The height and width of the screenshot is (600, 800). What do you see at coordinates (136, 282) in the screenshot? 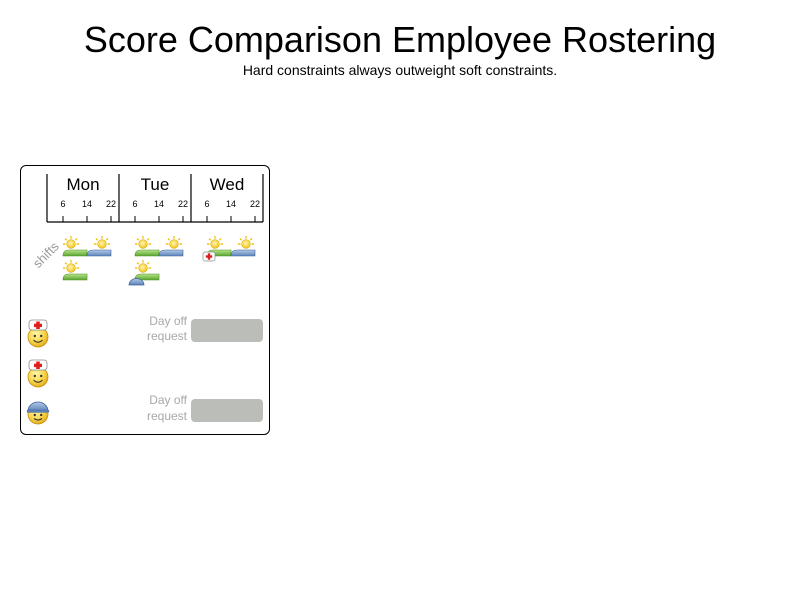
I see `worker-assignment-icon` at bounding box center [136, 282].